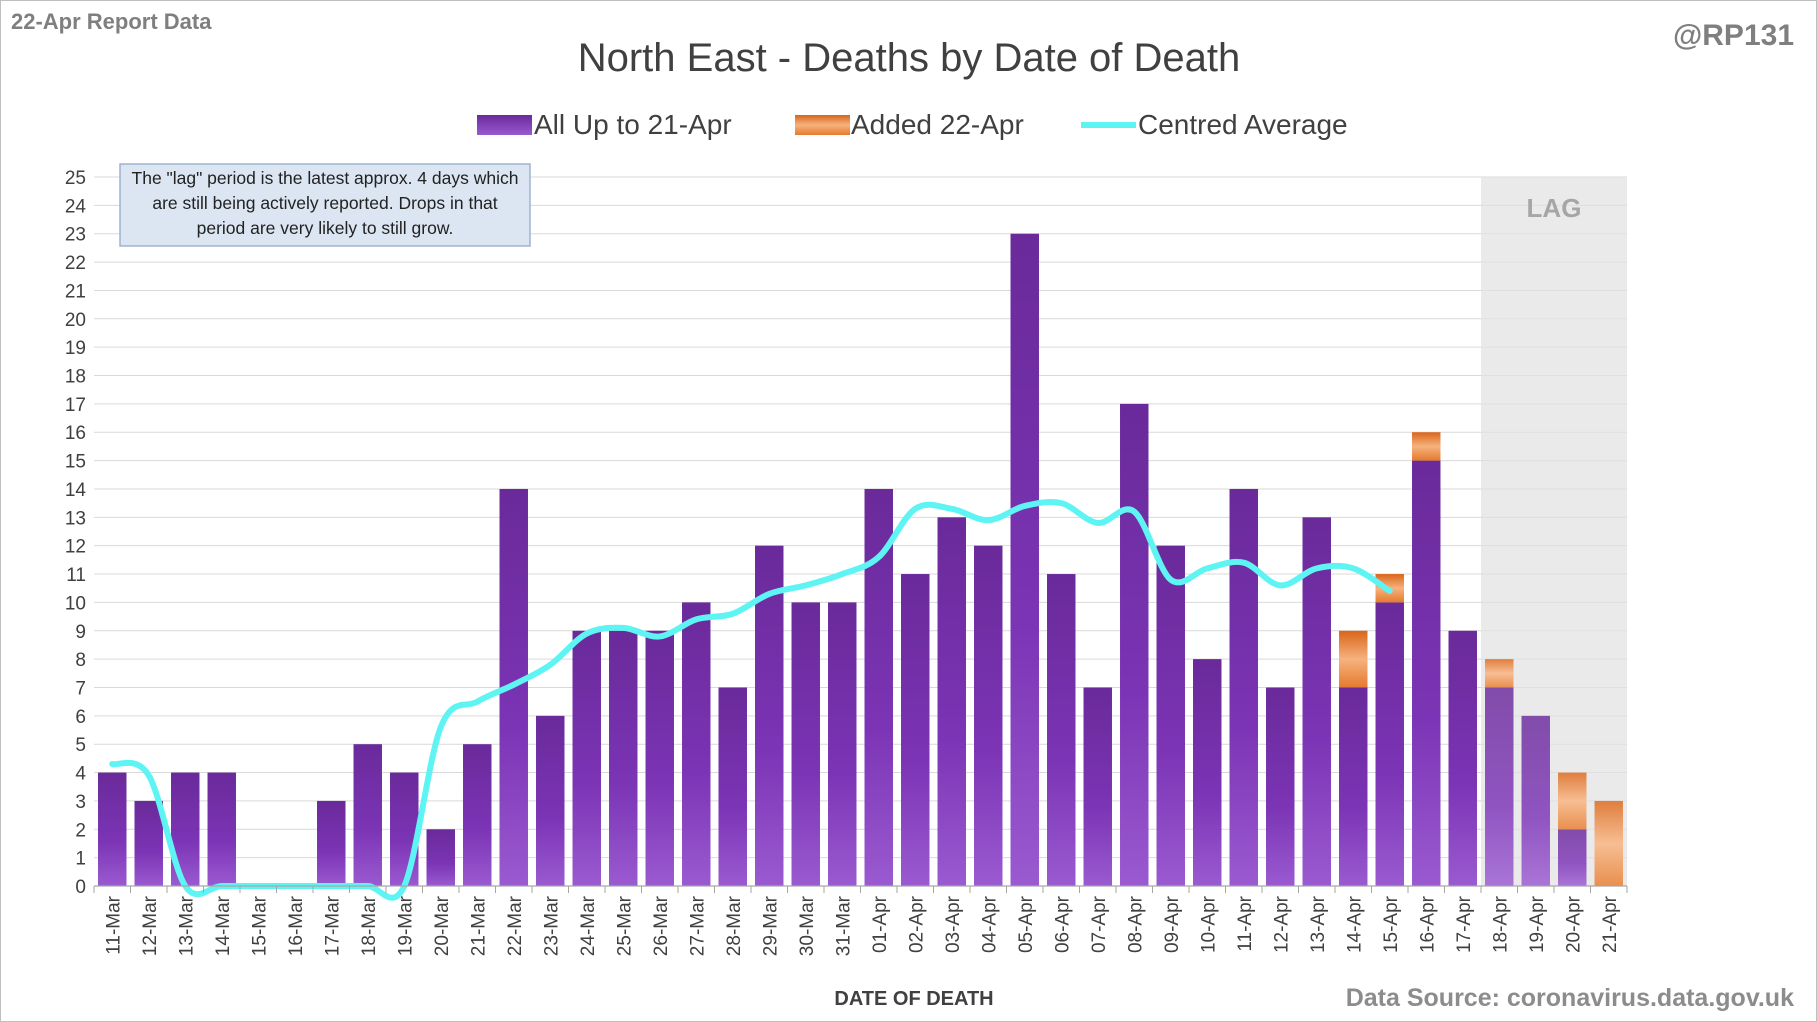  Describe the element at coordinates (75, 178) in the screenshot. I see `y-tick-label: 25` at that location.